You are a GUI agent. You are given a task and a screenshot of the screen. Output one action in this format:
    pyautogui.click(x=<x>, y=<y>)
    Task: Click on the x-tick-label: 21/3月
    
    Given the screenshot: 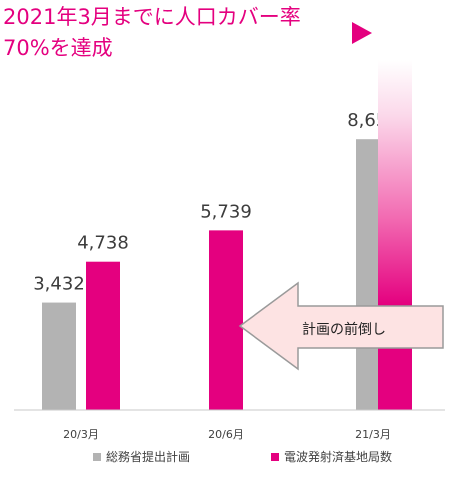 What is the action you would take?
    pyautogui.click(x=373, y=434)
    